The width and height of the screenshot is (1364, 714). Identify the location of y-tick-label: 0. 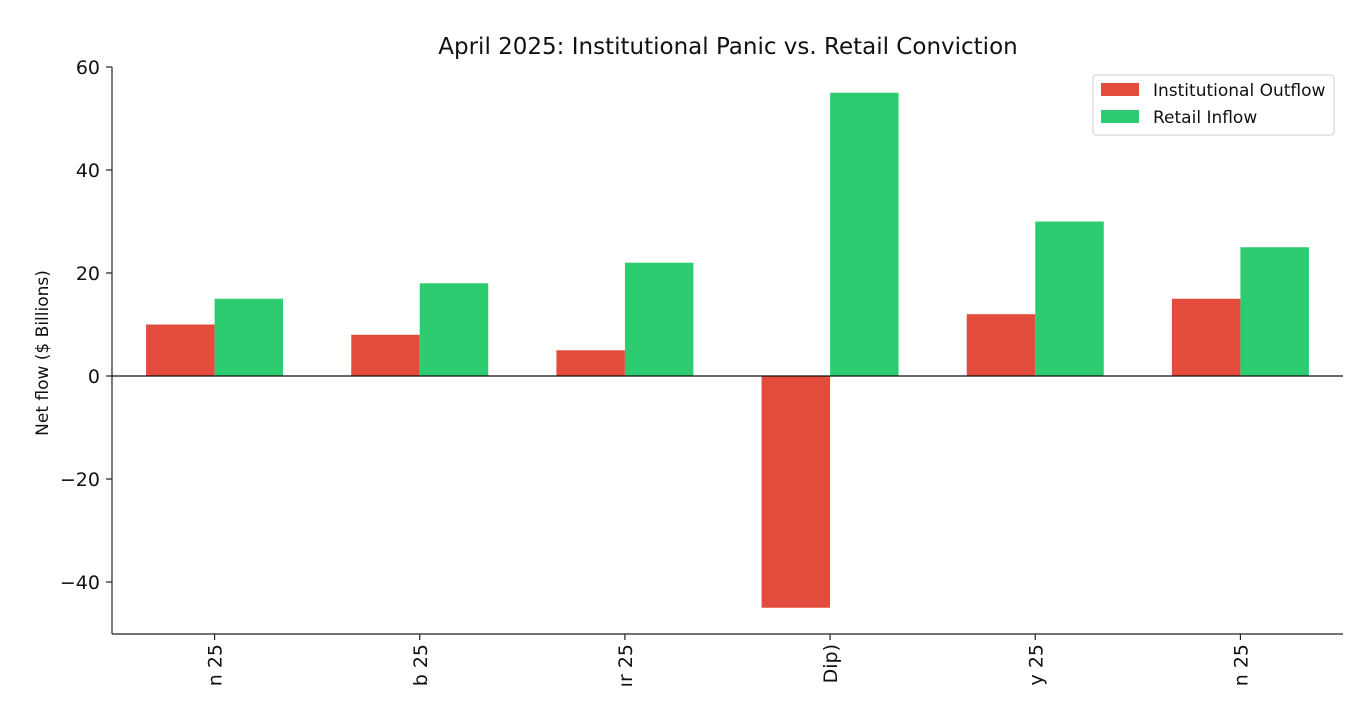
(94, 377).